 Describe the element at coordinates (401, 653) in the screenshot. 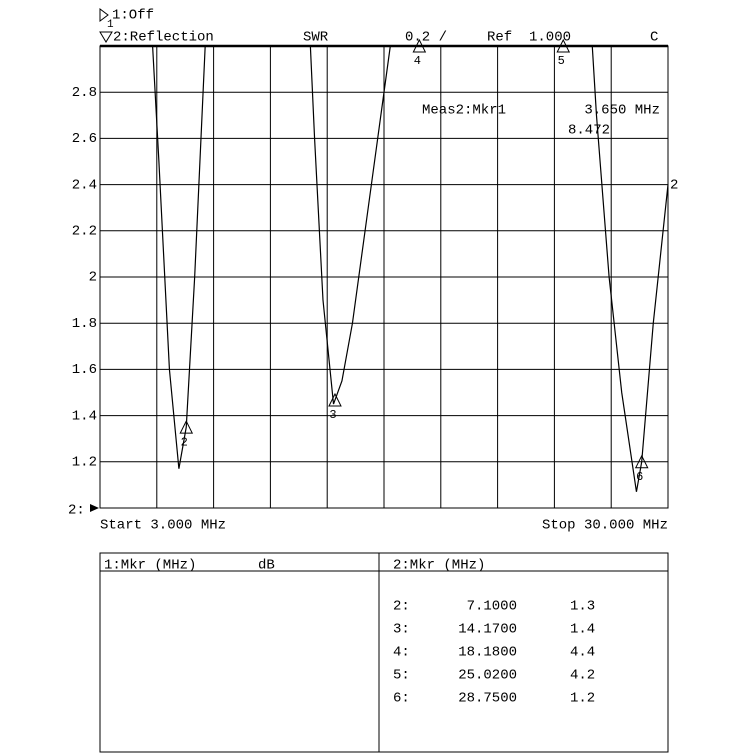

I see `row-marker: 4:` at that location.